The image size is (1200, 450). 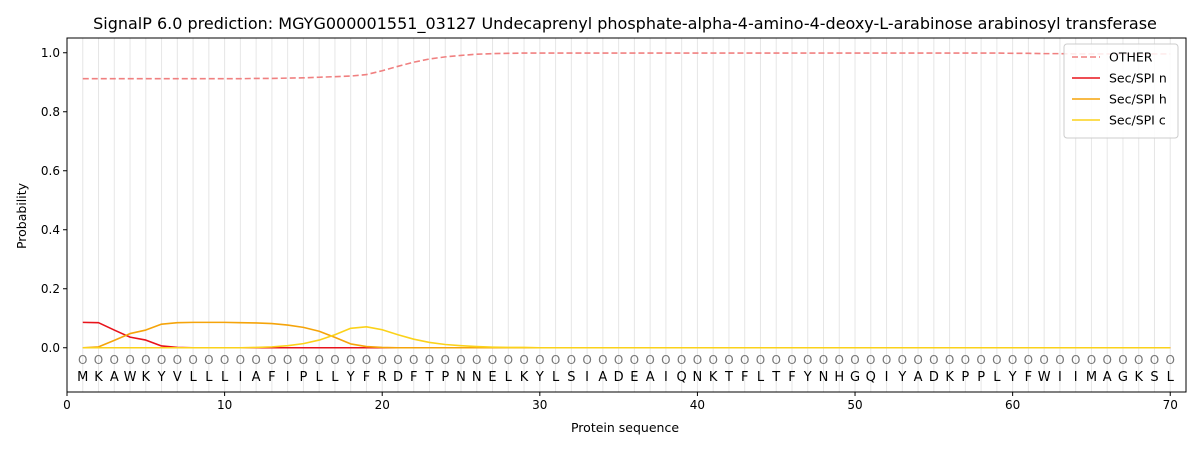 What do you see at coordinates (224, 405) in the screenshot?
I see `x-tick-label: 10` at bounding box center [224, 405].